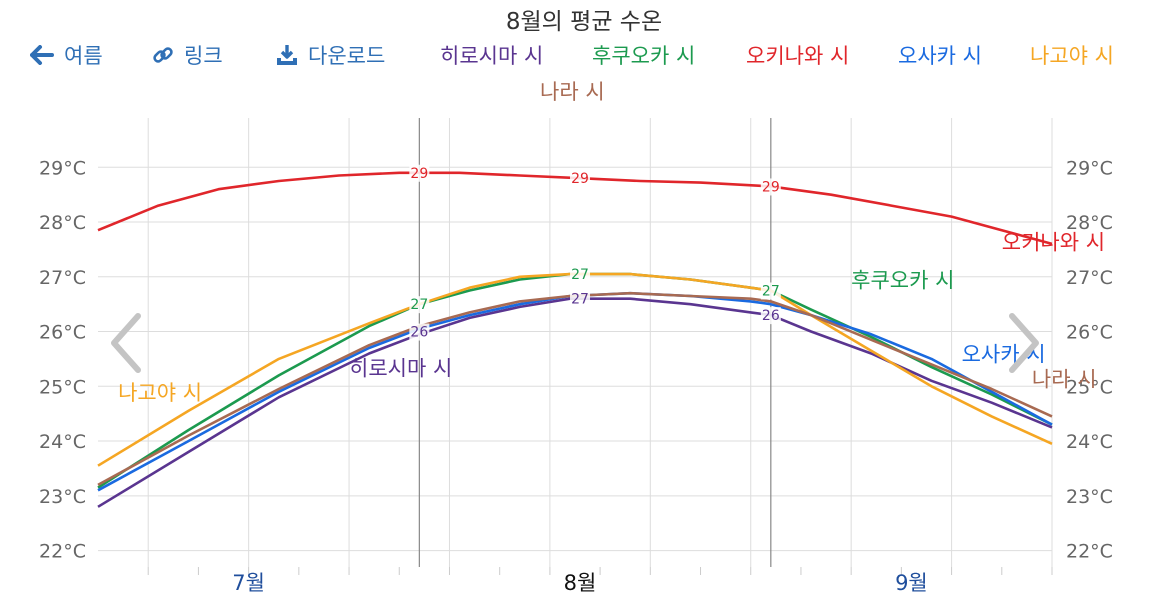 This screenshot has width=1168, height=605. Describe the element at coordinates (1089, 359) in the screenshot. I see `y-axis-right: 22°C 23°C 24°C 25°C 26°C 27°C 28°C 29°C` at that location.